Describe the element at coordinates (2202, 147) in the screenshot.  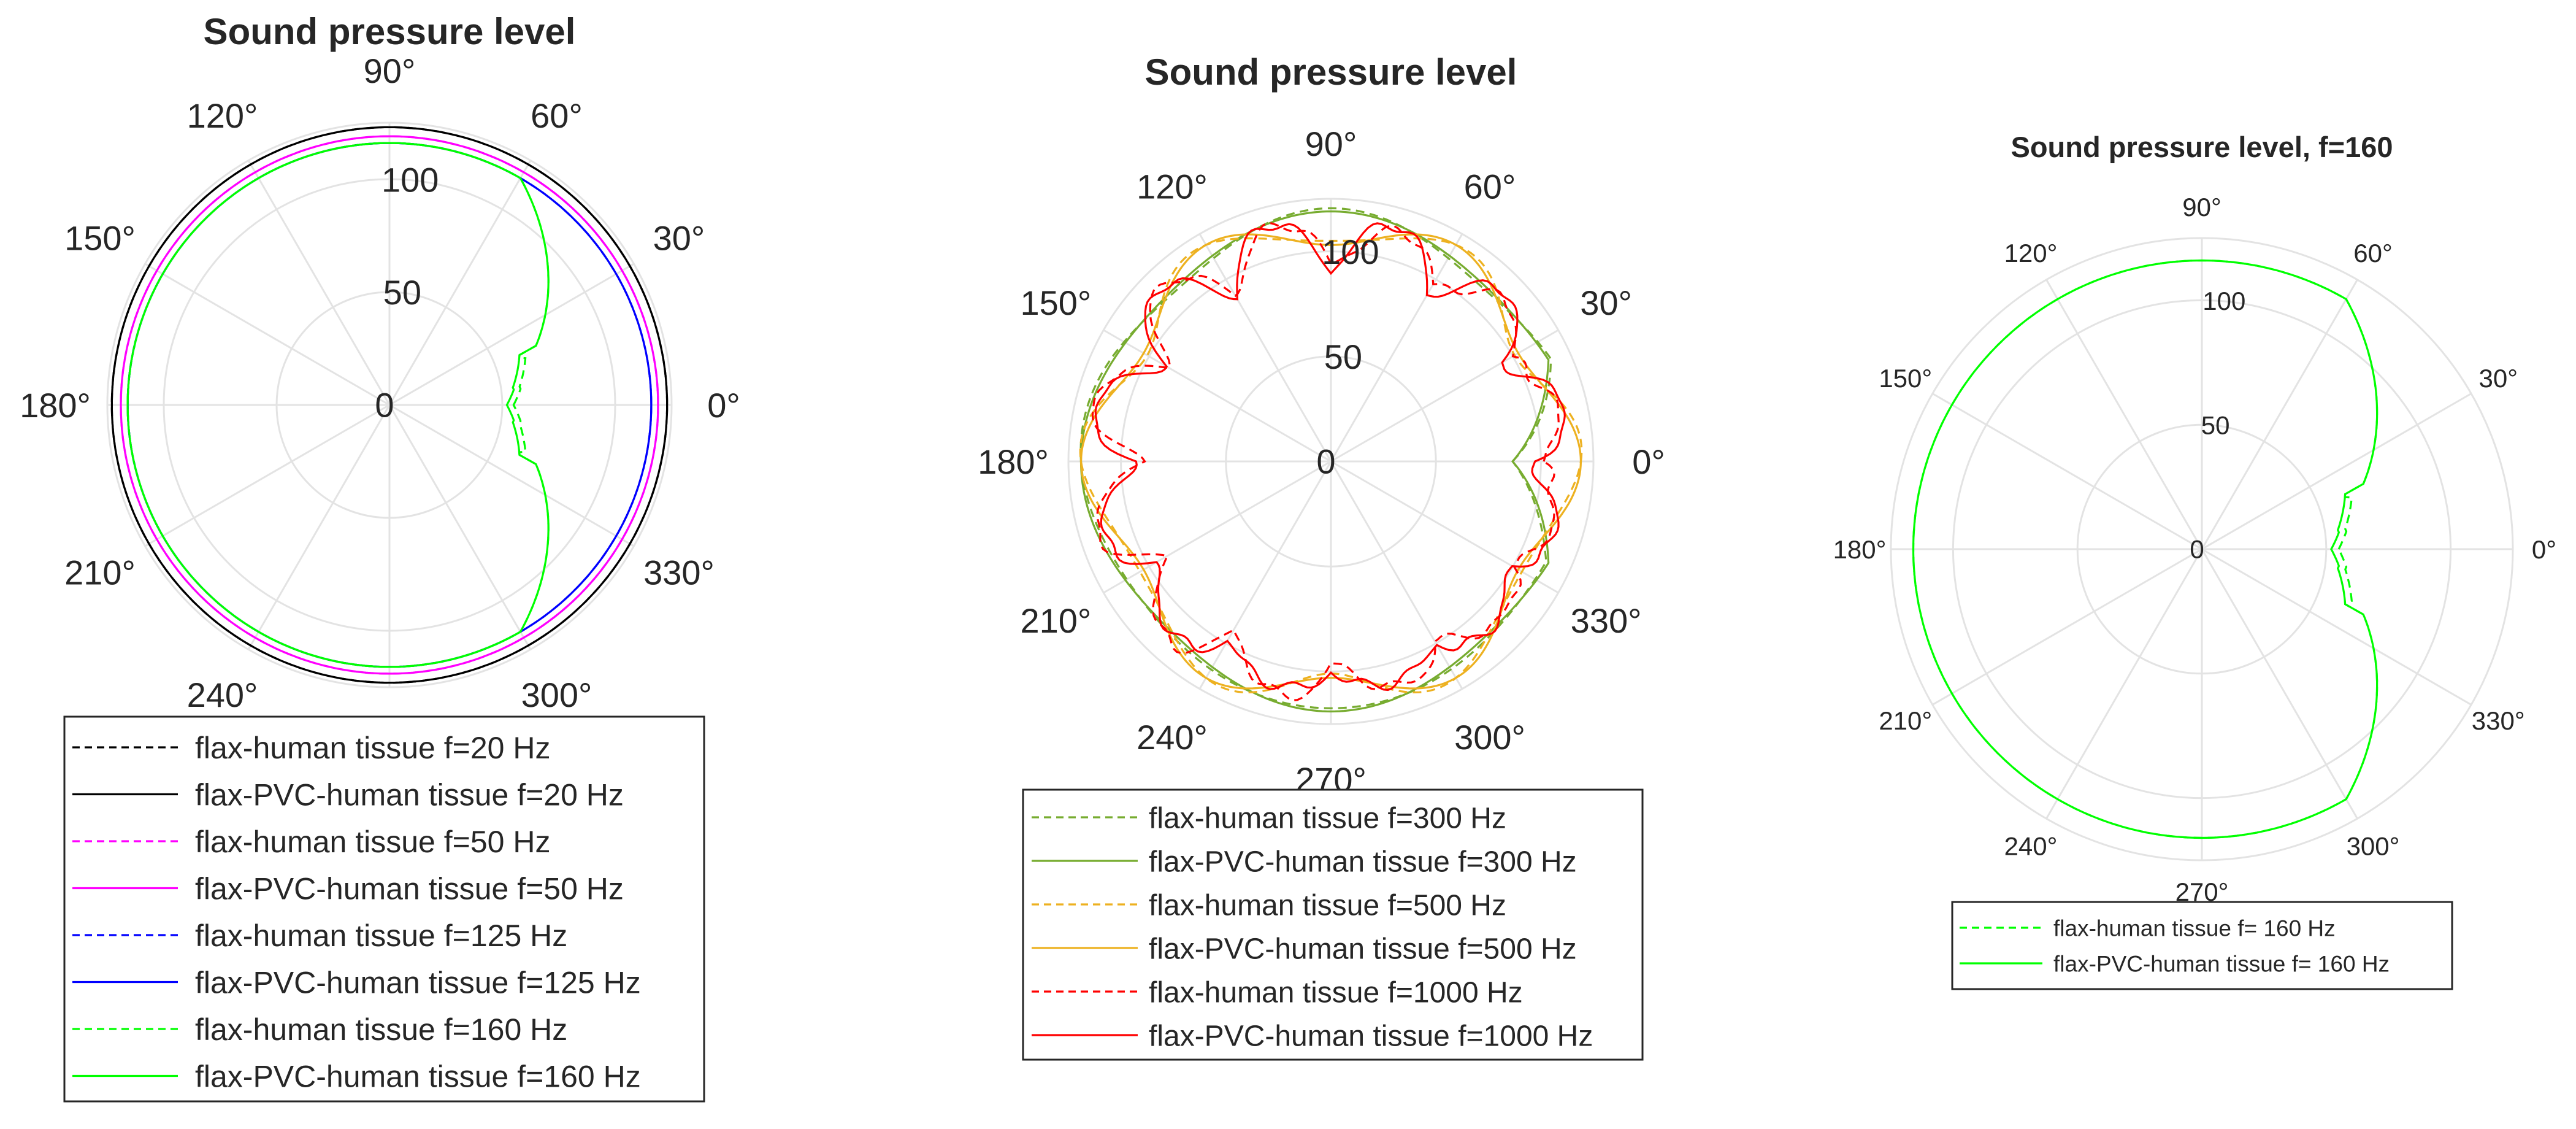
I see `chart-3-title: Sound pressure level, f=160` at that location.